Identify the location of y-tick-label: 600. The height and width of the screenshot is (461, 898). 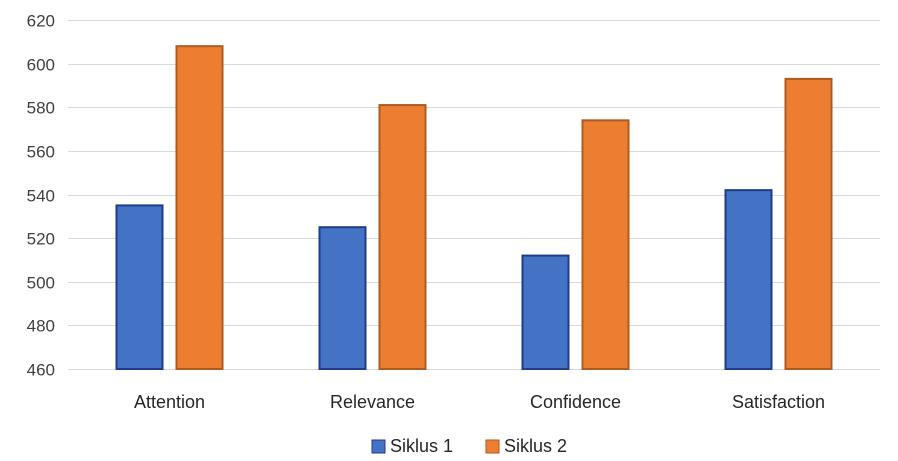
(41, 65).